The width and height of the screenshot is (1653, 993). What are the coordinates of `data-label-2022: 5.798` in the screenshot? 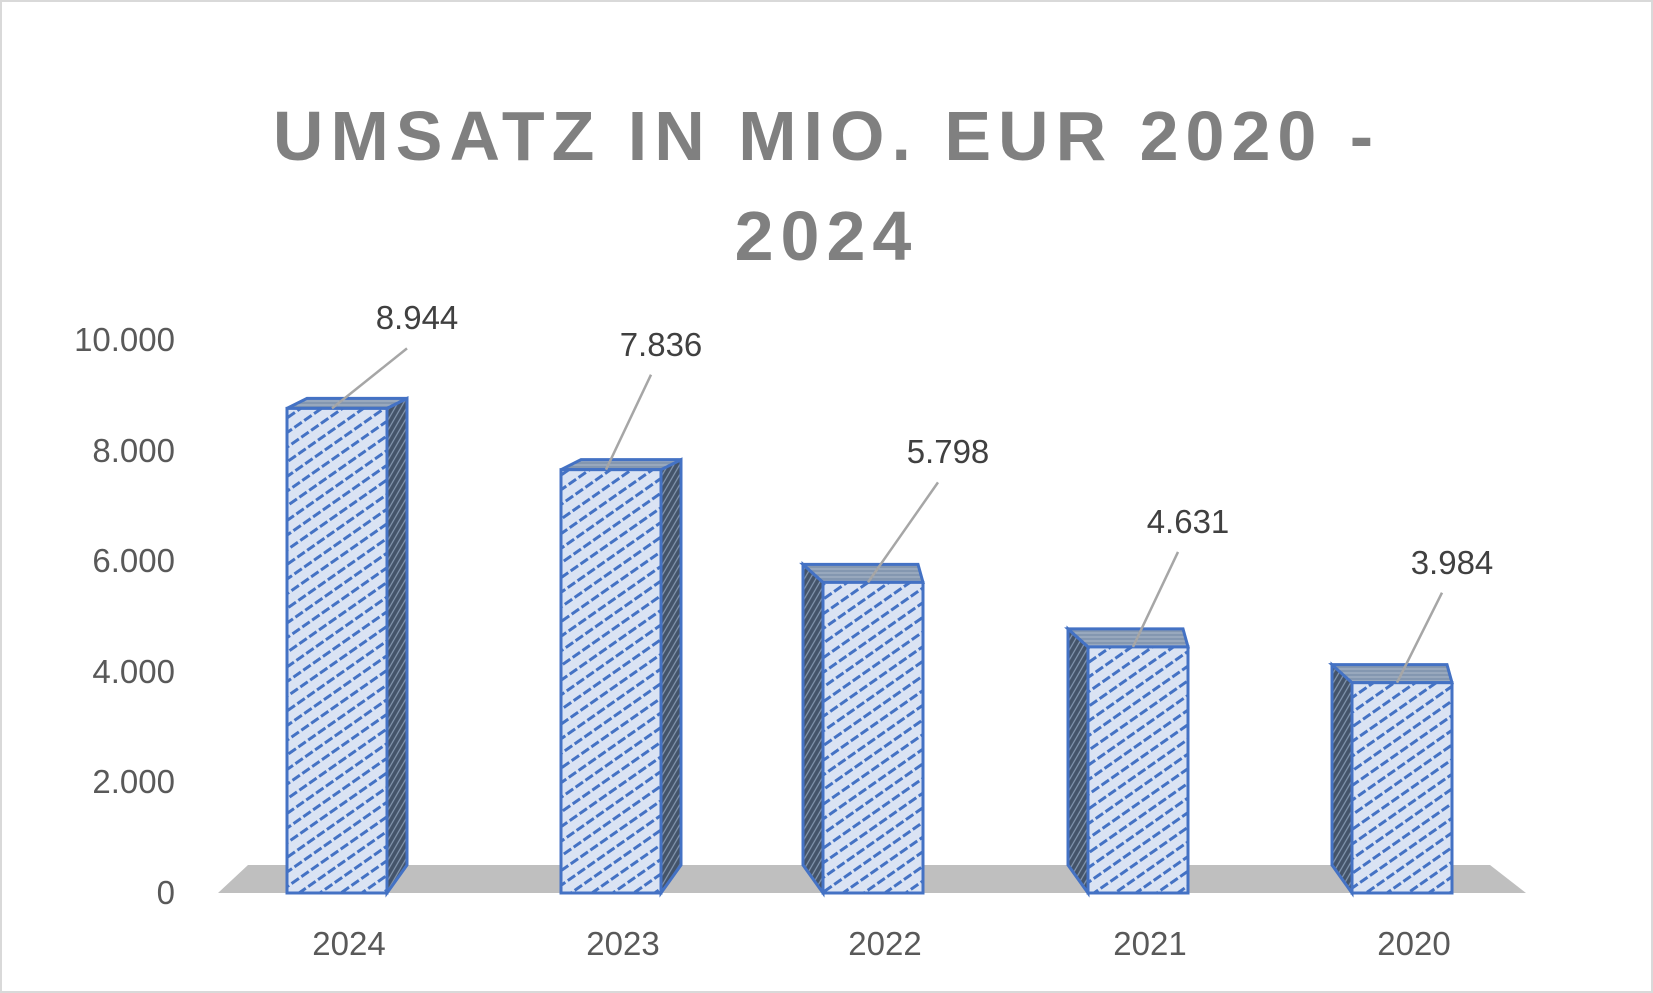 It's located at (948, 452).